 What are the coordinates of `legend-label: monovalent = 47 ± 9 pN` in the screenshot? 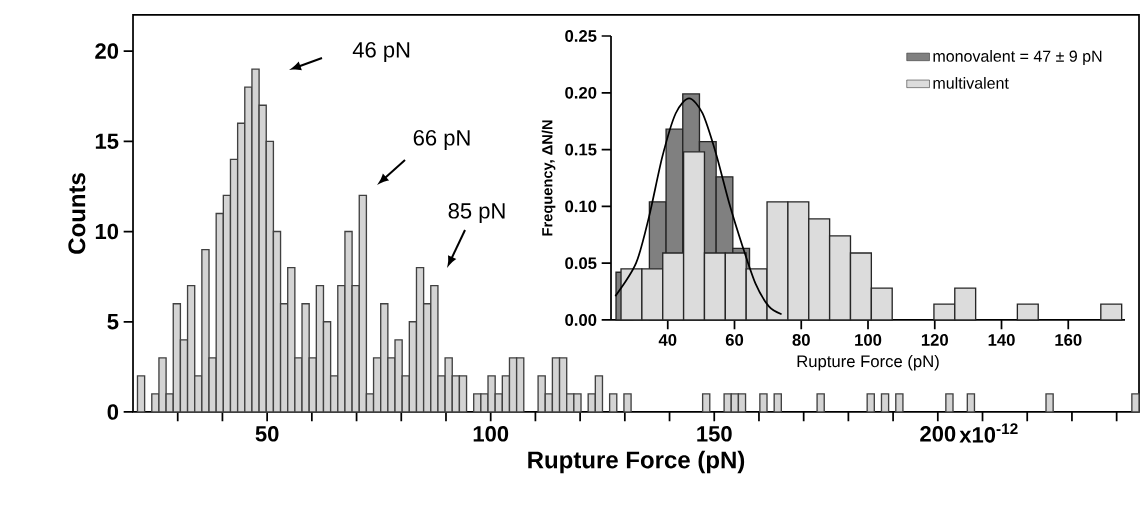 It's located at (1017, 58).